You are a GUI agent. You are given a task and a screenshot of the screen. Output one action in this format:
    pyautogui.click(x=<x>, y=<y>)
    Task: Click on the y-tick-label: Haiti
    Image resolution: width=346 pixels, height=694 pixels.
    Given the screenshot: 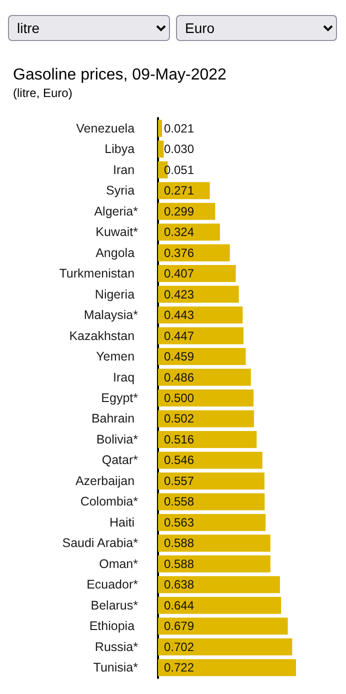 What is the action you would take?
    pyautogui.click(x=124, y=522)
    